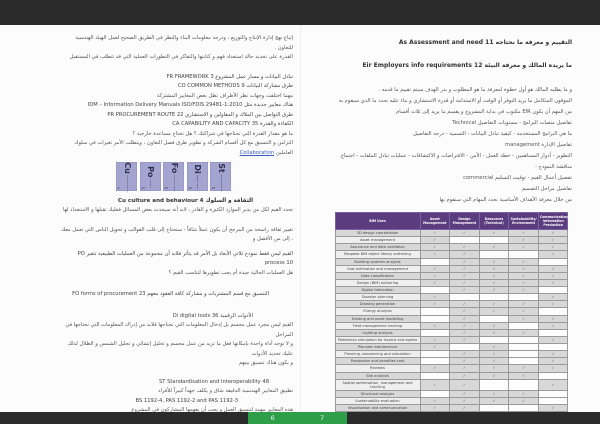 The height and width of the screenshot is (424, 600). What do you see at coordinates (451, 261) in the screenshot?
I see `table-row: Building systems analysis ✓ ✓ ✓` at bounding box center [451, 261].